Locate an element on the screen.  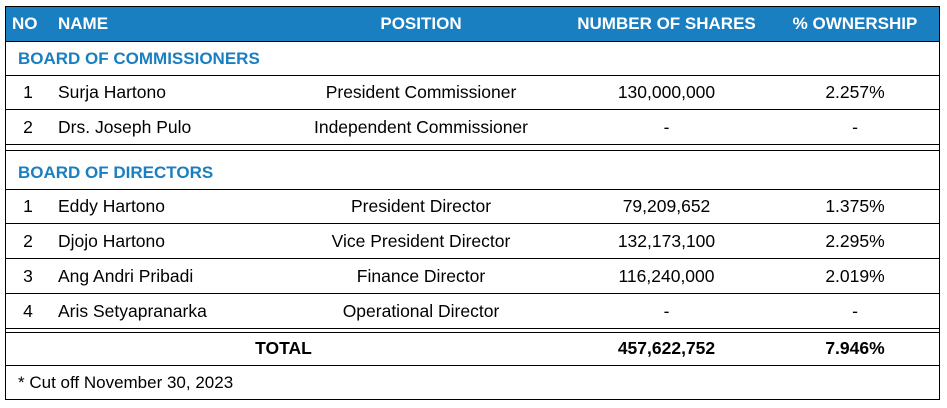
row-name: Ang Andri Pribadi is located at coordinates (126, 276).